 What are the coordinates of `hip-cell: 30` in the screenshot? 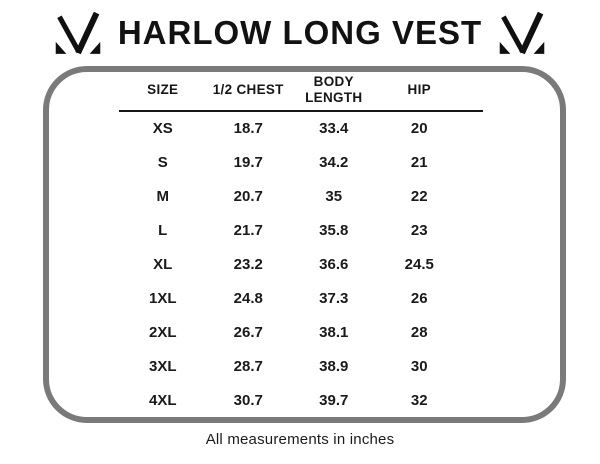 It's located at (419, 366).